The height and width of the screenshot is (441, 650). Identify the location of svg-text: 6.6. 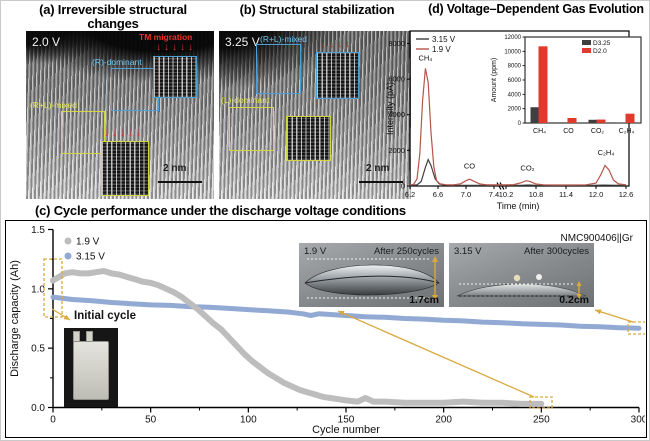
(438, 194).